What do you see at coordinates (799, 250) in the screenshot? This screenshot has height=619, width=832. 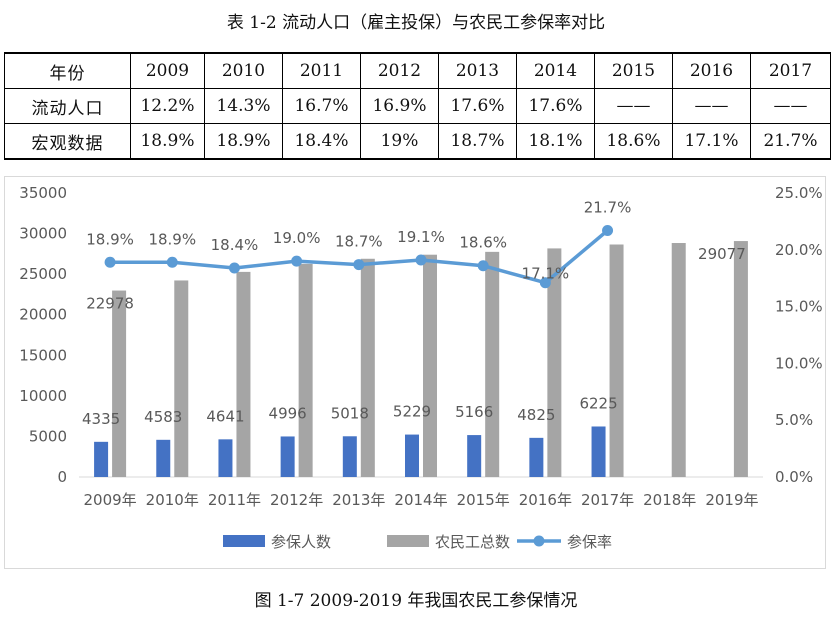 I see `y-right-tick-label: 20.0%` at bounding box center [799, 250].